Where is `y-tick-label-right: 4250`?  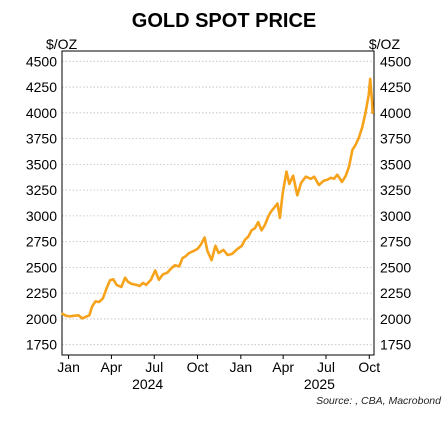
y-tick-label-right: 4250 is located at coordinates (395, 87).